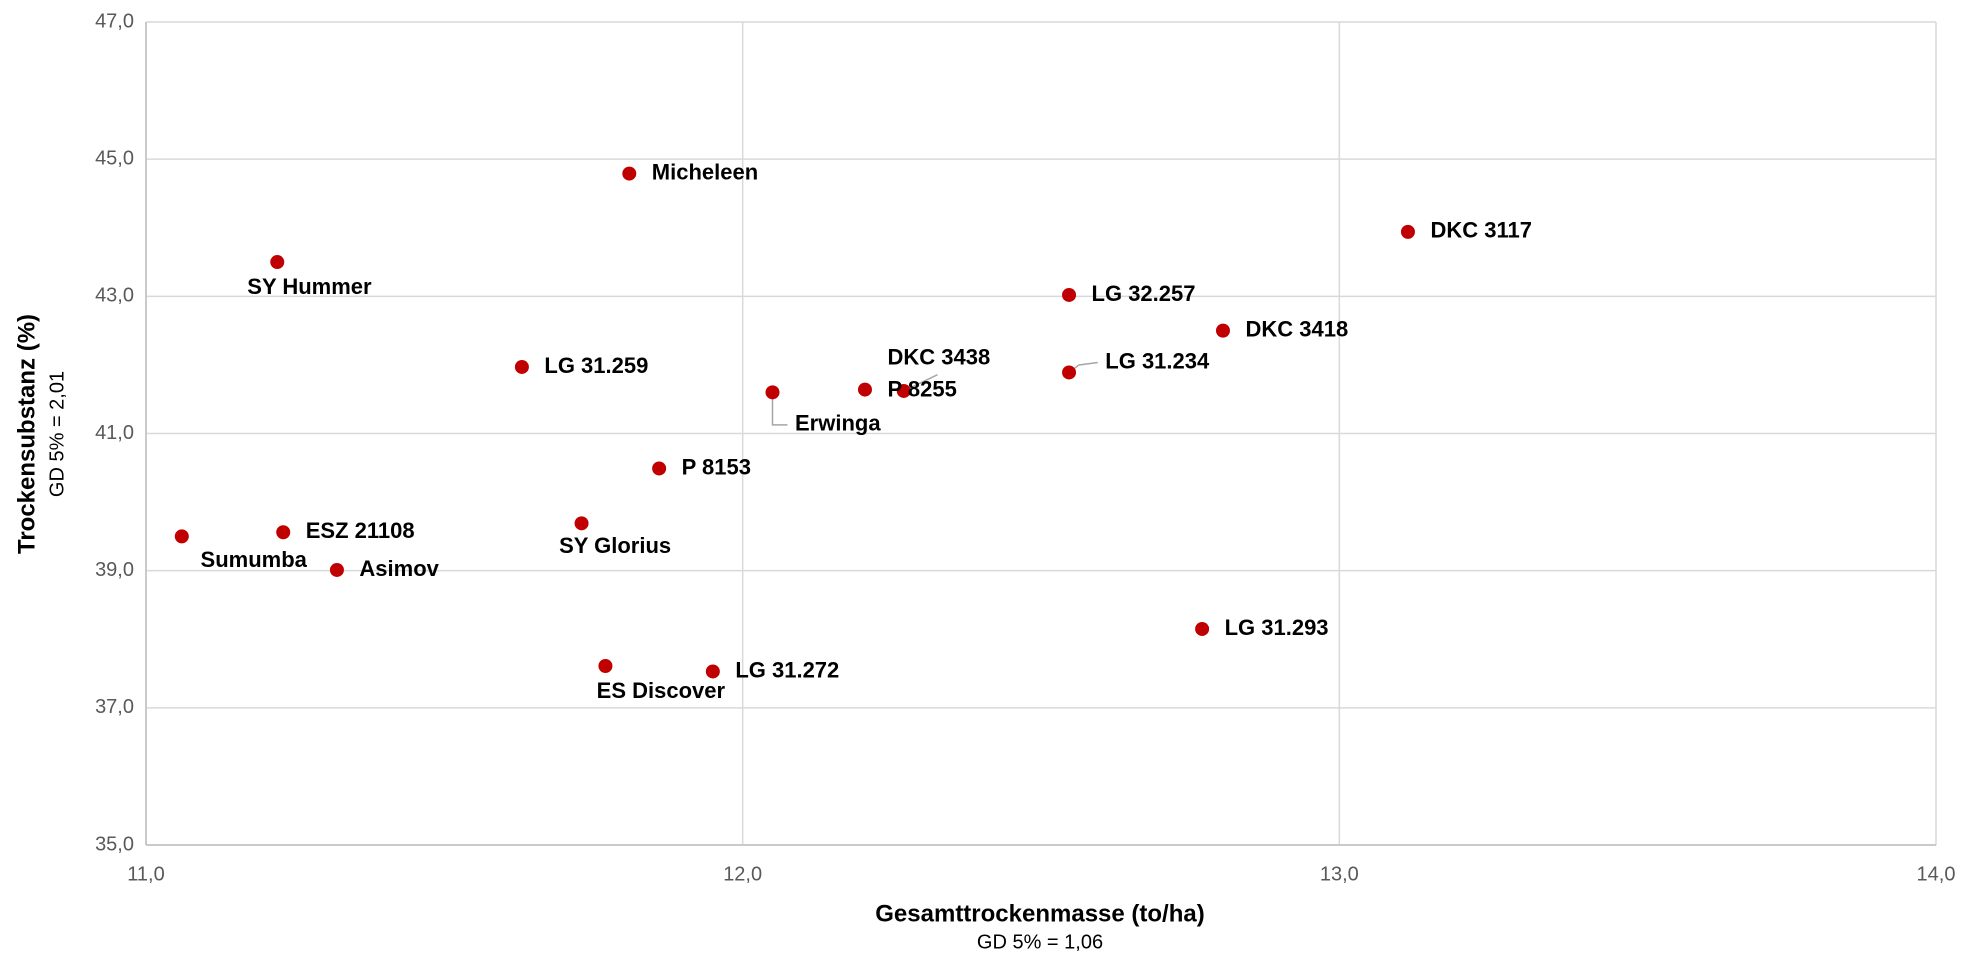  What do you see at coordinates (705, 171) in the screenshot?
I see `point-label: Micheleen` at bounding box center [705, 171].